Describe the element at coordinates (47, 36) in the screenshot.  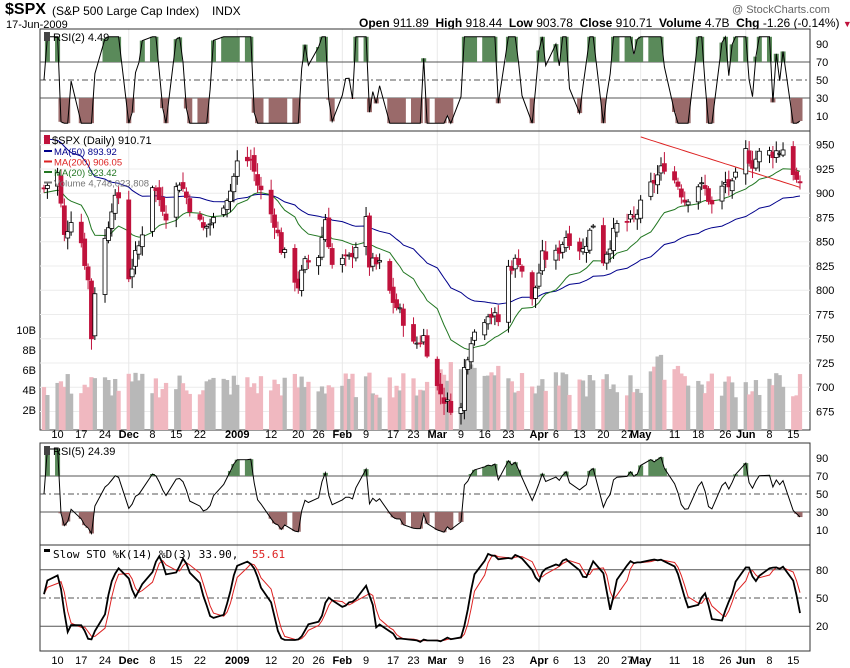
I see `rsi2-legend-swatch` at that location.